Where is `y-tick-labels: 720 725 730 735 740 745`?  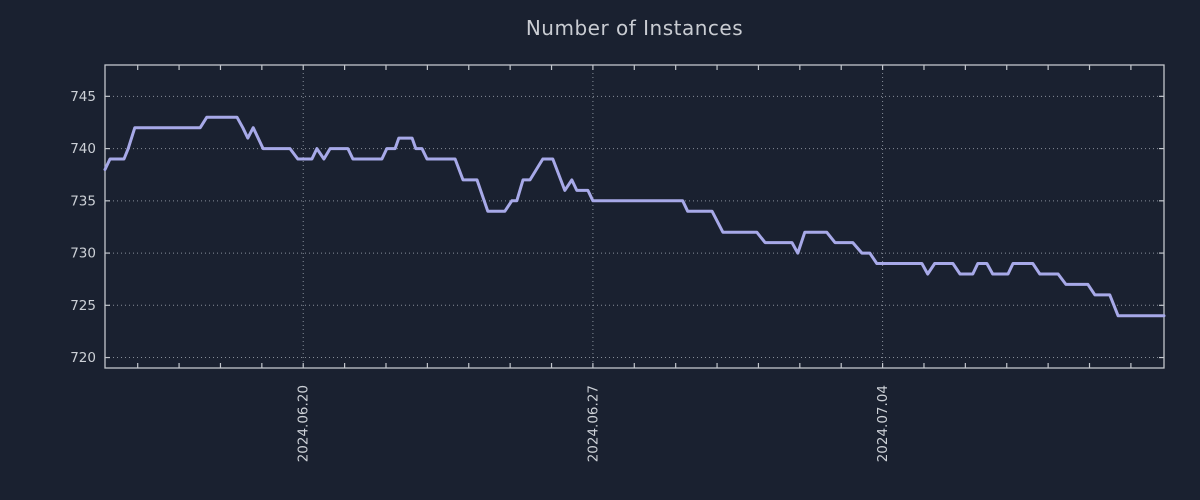
y-tick-labels: 720 725 730 735 740 745 is located at coordinates (83, 227).